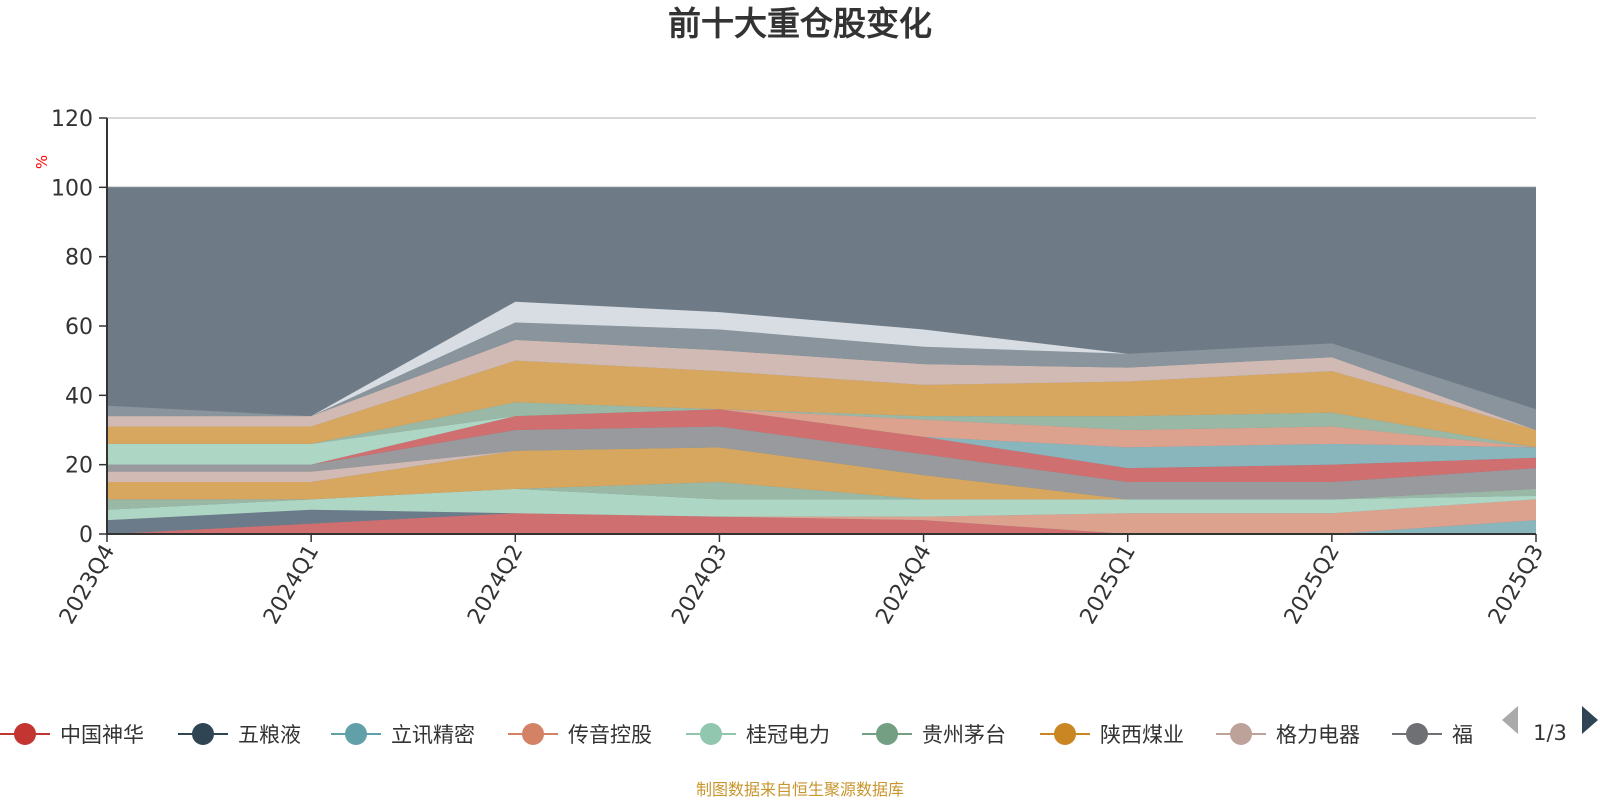 Image resolution: width=1600 pixels, height=800 pixels. I want to click on legend-label: 福, so click(1462, 735).